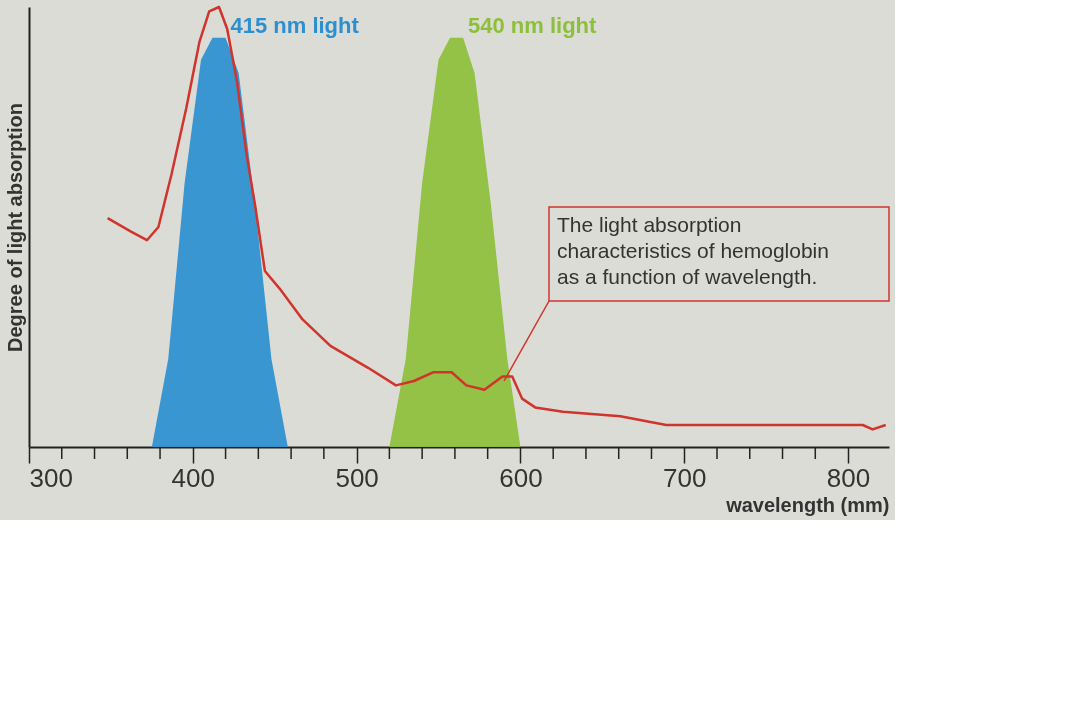 This screenshot has height=724, width=1076. What do you see at coordinates (295, 25) in the screenshot?
I see `series-label: 415 nm light` at bounding box center [295, 25].